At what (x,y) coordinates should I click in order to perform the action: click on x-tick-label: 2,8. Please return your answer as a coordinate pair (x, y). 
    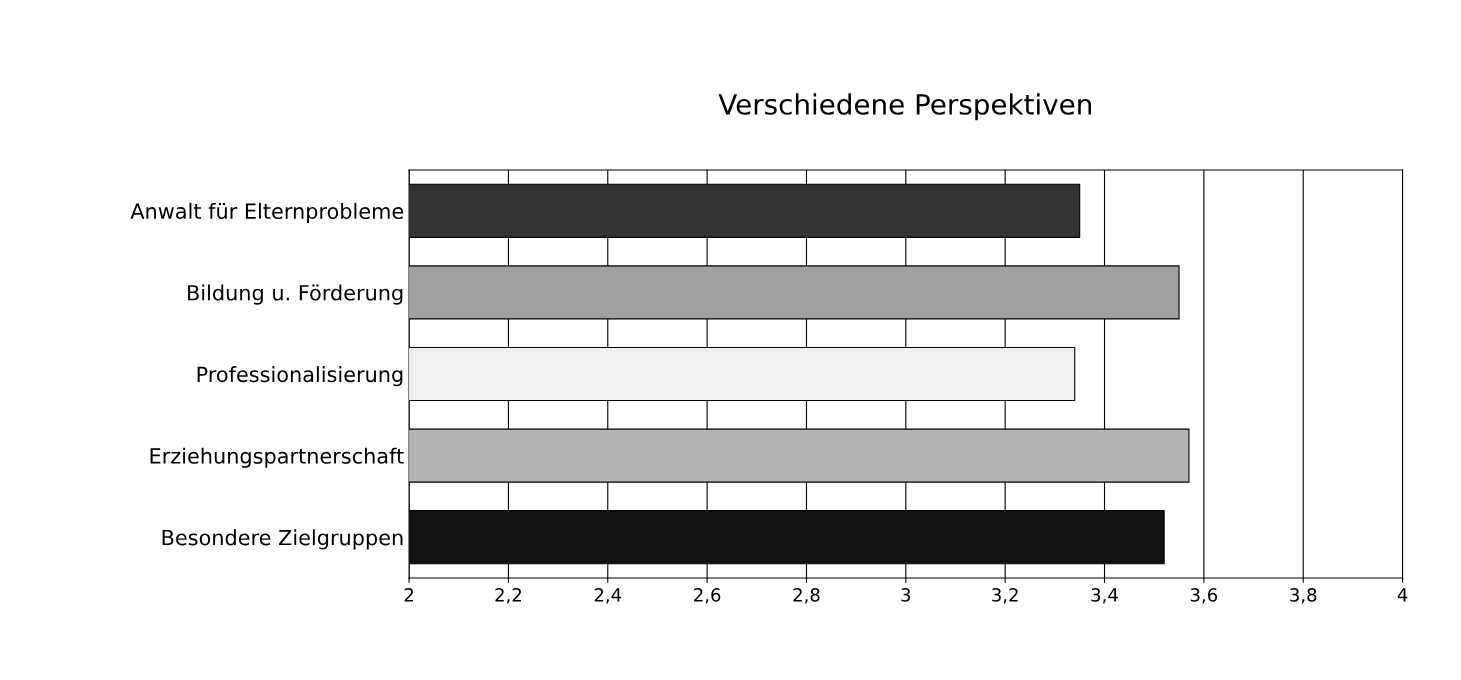
    Looking at the image, I should click on (806, 596).